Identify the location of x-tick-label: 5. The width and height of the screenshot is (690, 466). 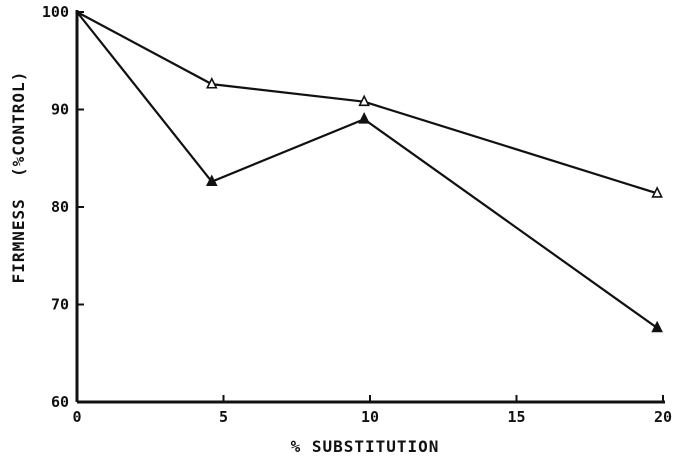
(223, 417).